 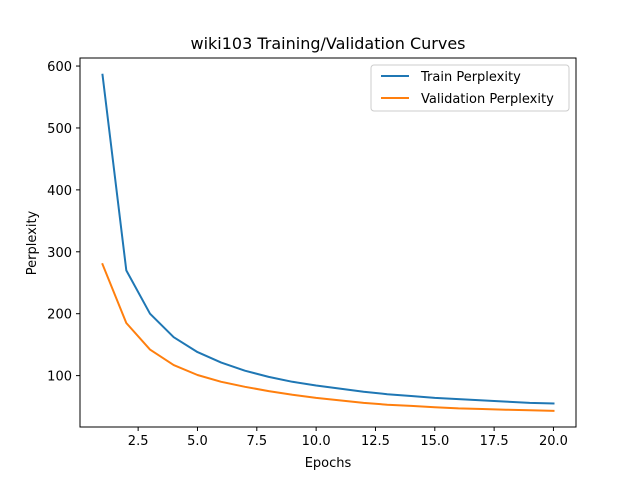 What do you see at coordinates (59, 67) in the screenshot?
I see `y-tick-label: 600` at bounding box center [59, 67].